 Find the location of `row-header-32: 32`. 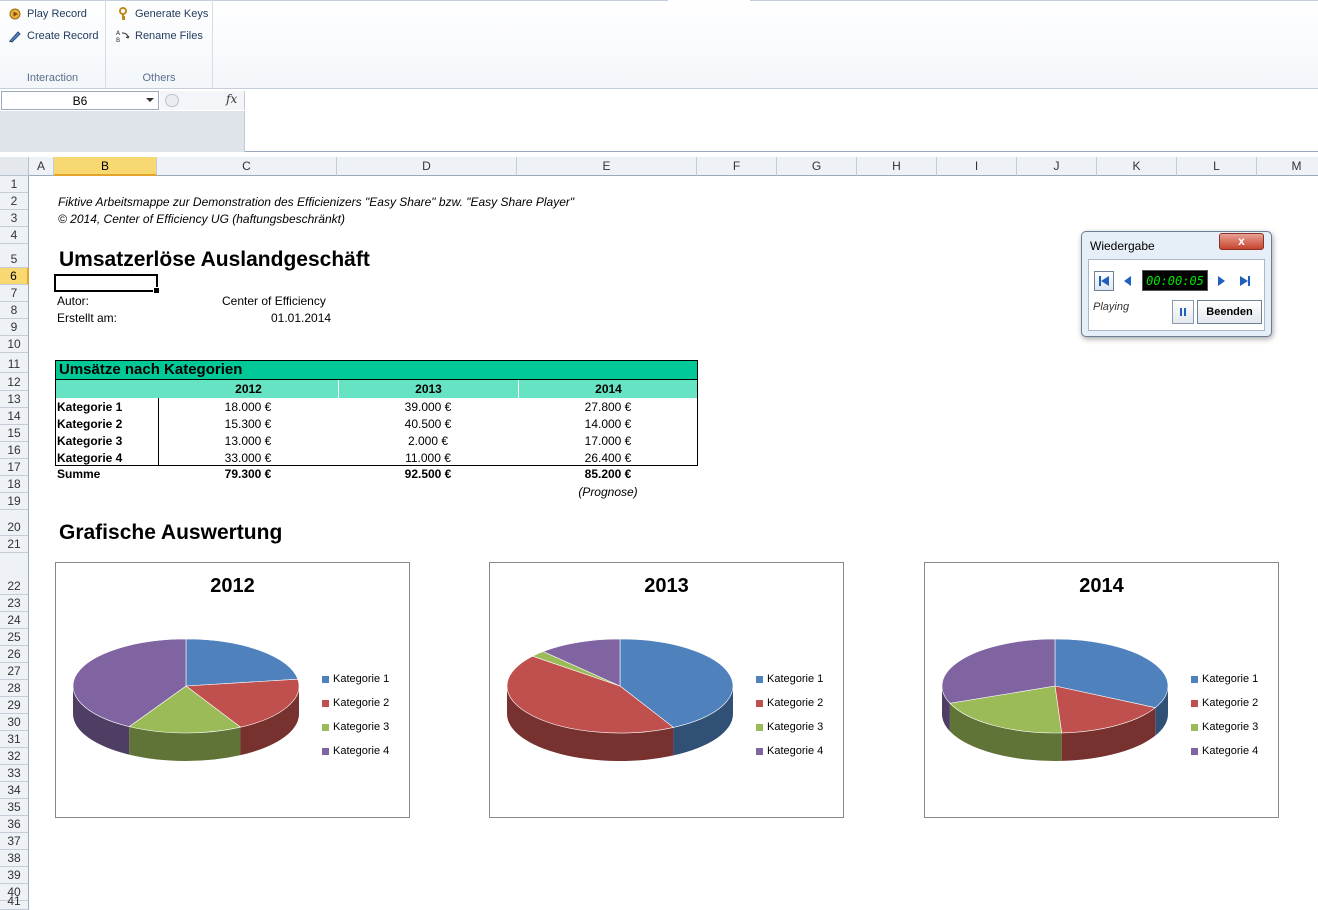

row-header-32: 32 is located at coordinates (14, 756).